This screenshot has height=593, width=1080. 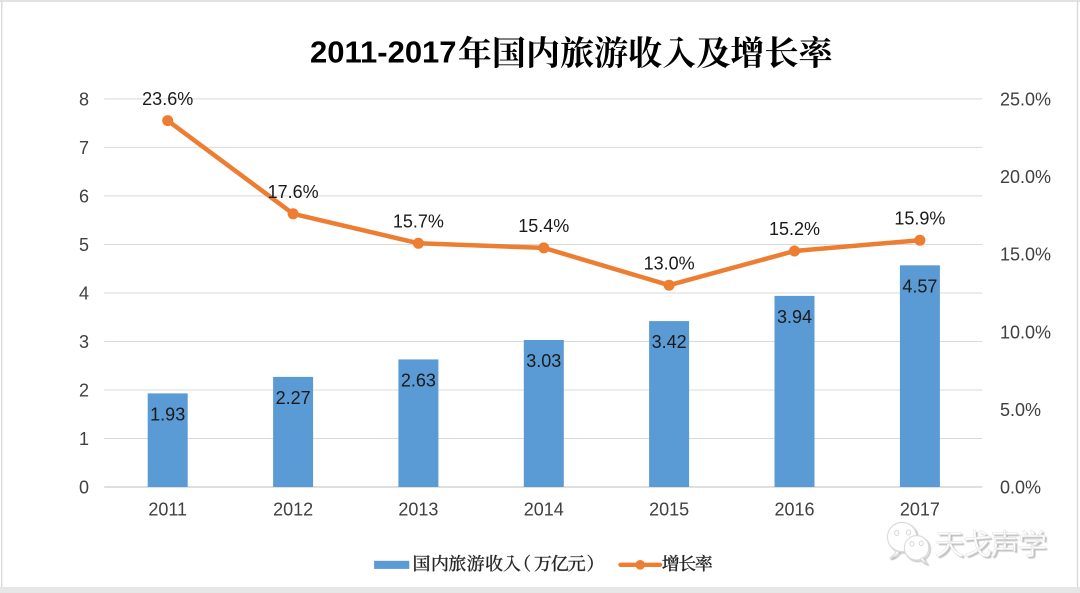 I want to click on svg-text: 2014, so click(x=544, y=510).